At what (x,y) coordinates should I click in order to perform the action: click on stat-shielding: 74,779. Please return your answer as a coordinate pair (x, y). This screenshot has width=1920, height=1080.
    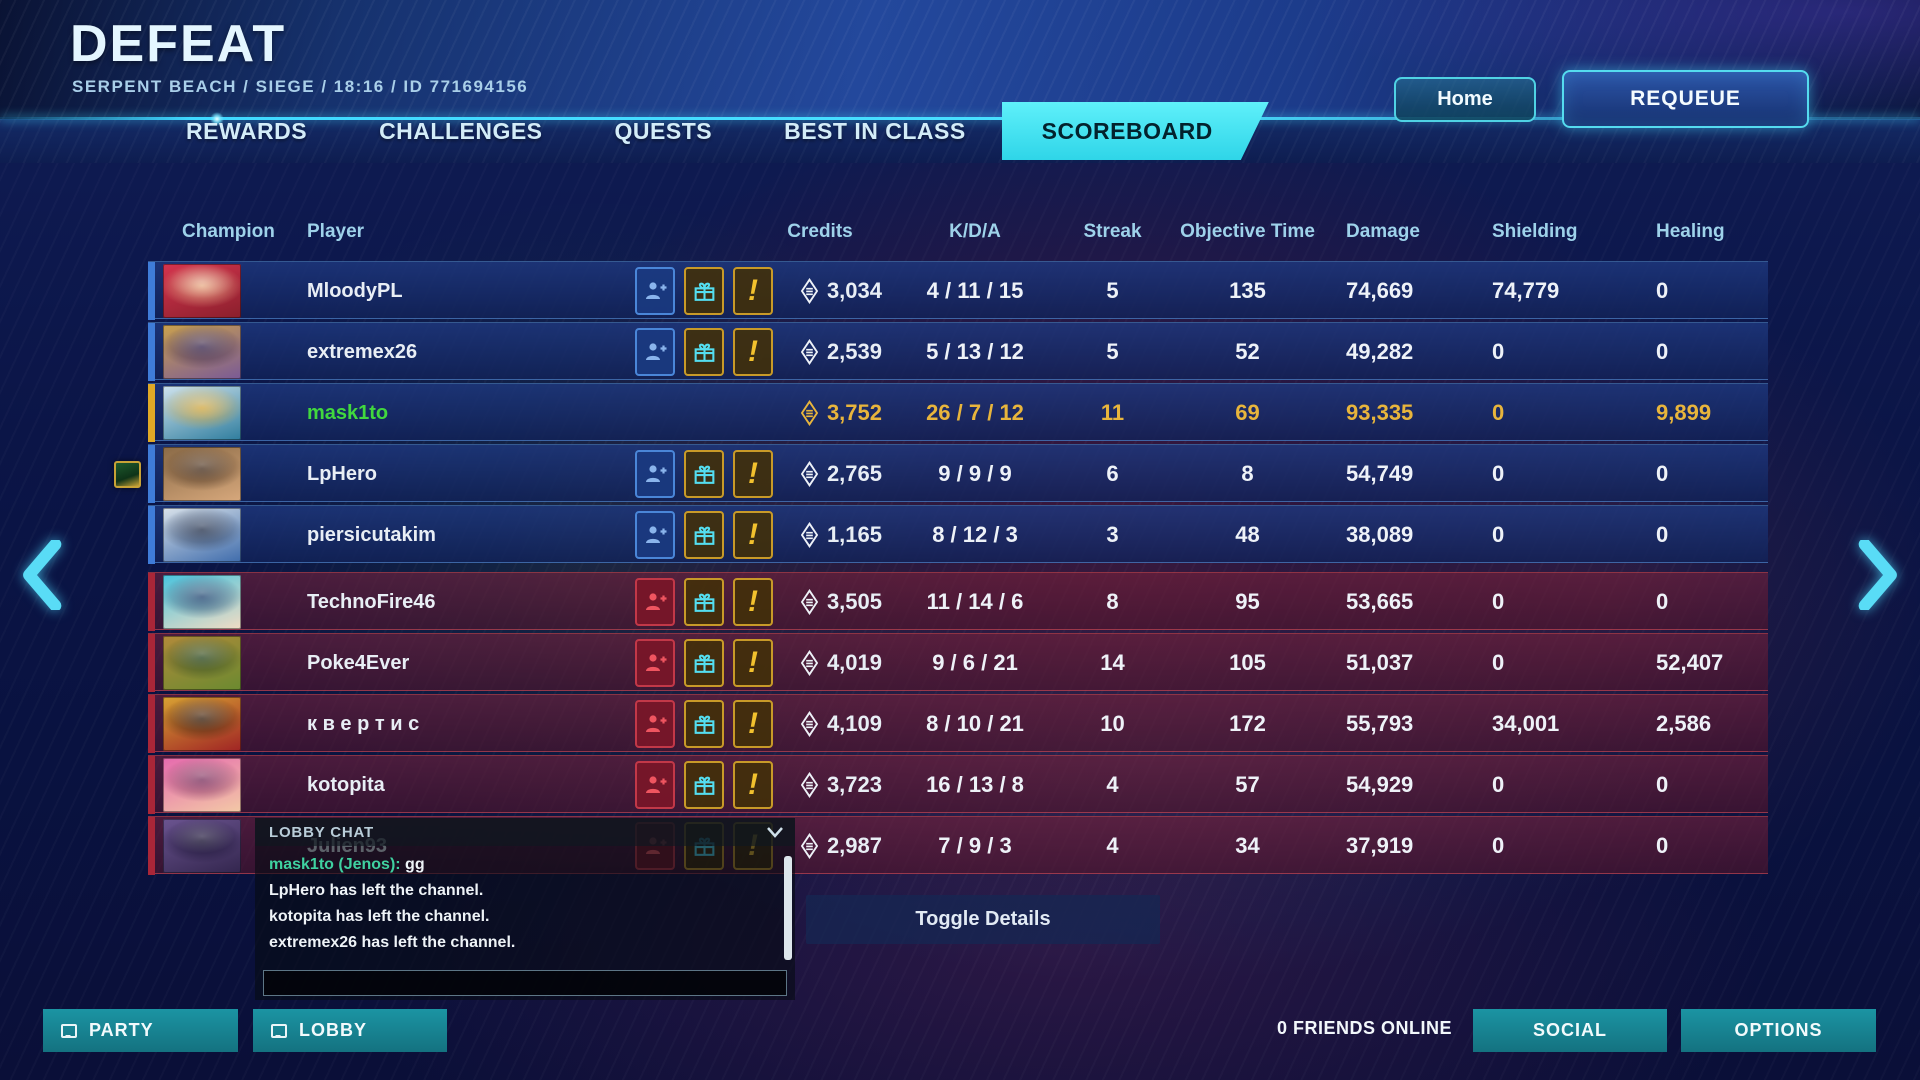
    Looking at the image, I should click on (1526, 290).